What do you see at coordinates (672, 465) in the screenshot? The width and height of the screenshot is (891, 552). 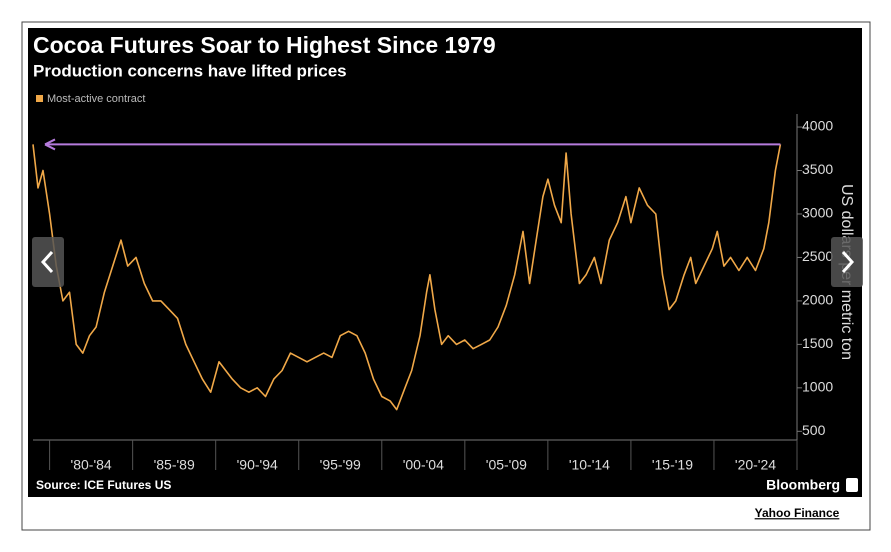 I see `x-tick-label: '15-'19` at bounding box center [672, 465].